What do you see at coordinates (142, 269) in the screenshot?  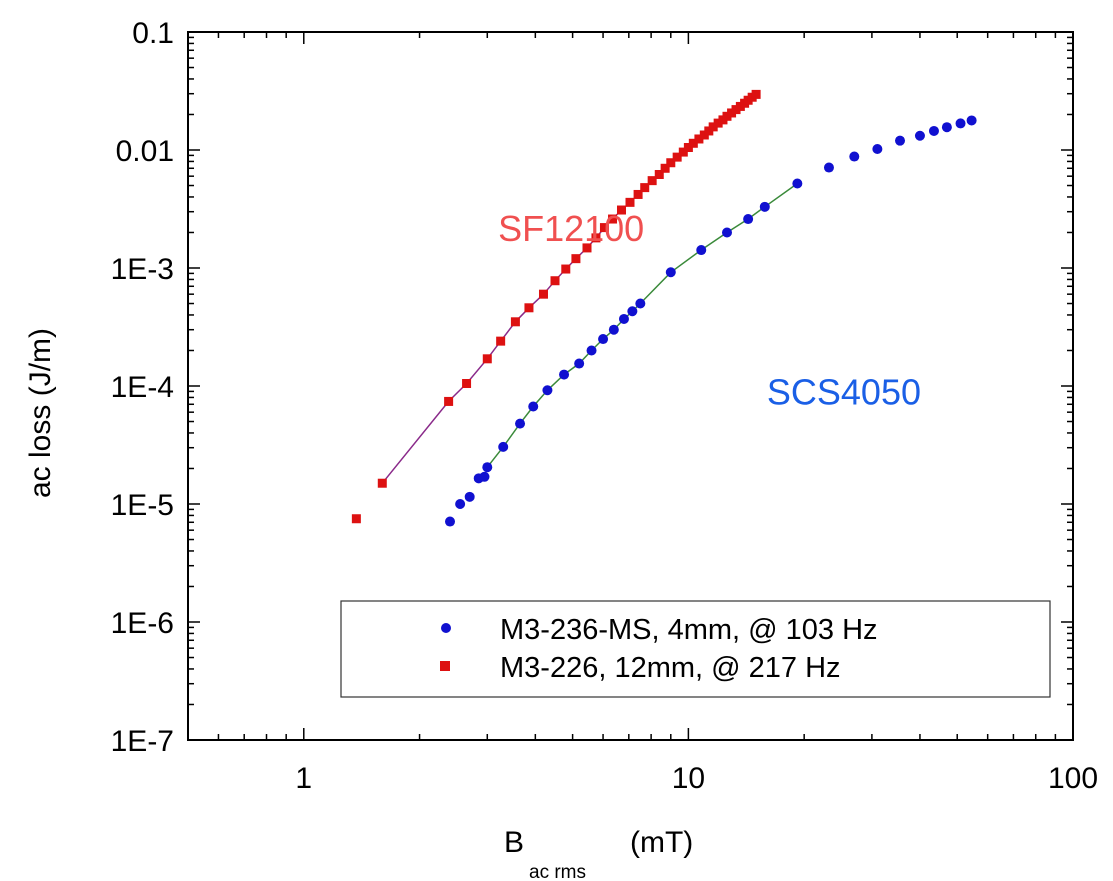 I see `y-tick-label: 1E-3` at bounding box center [142, 269].